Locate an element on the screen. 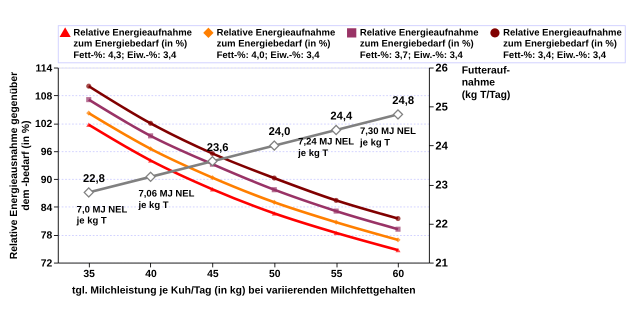 This screenshot has width=630, height=331. data-label: 22,8 is located at coordinates (94, 179).